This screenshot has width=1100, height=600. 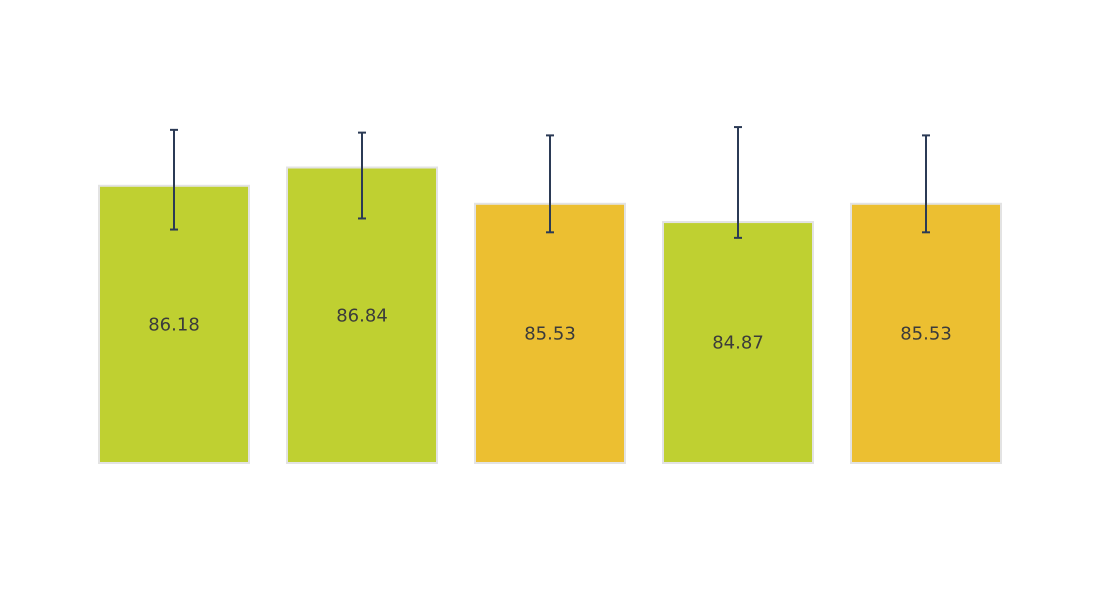 I want to click on bar-value-label-4: 84.87, so click(x=738, y=343).